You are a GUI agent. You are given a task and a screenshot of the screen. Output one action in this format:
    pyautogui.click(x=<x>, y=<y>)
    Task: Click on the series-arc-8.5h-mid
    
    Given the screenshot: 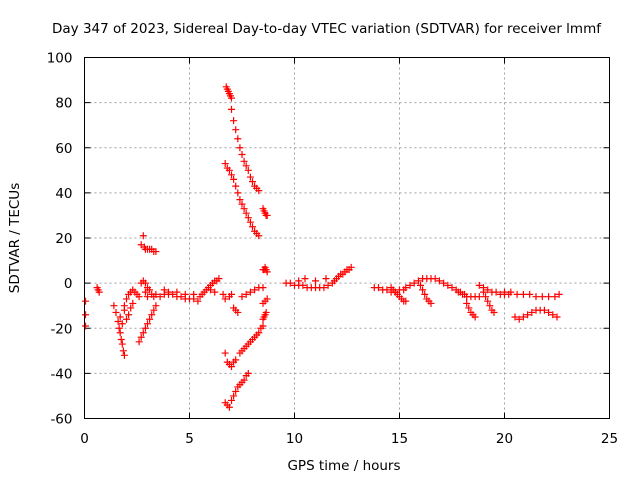 What is the action you would take?
    pyautogui.click(x=265, y=212)
    